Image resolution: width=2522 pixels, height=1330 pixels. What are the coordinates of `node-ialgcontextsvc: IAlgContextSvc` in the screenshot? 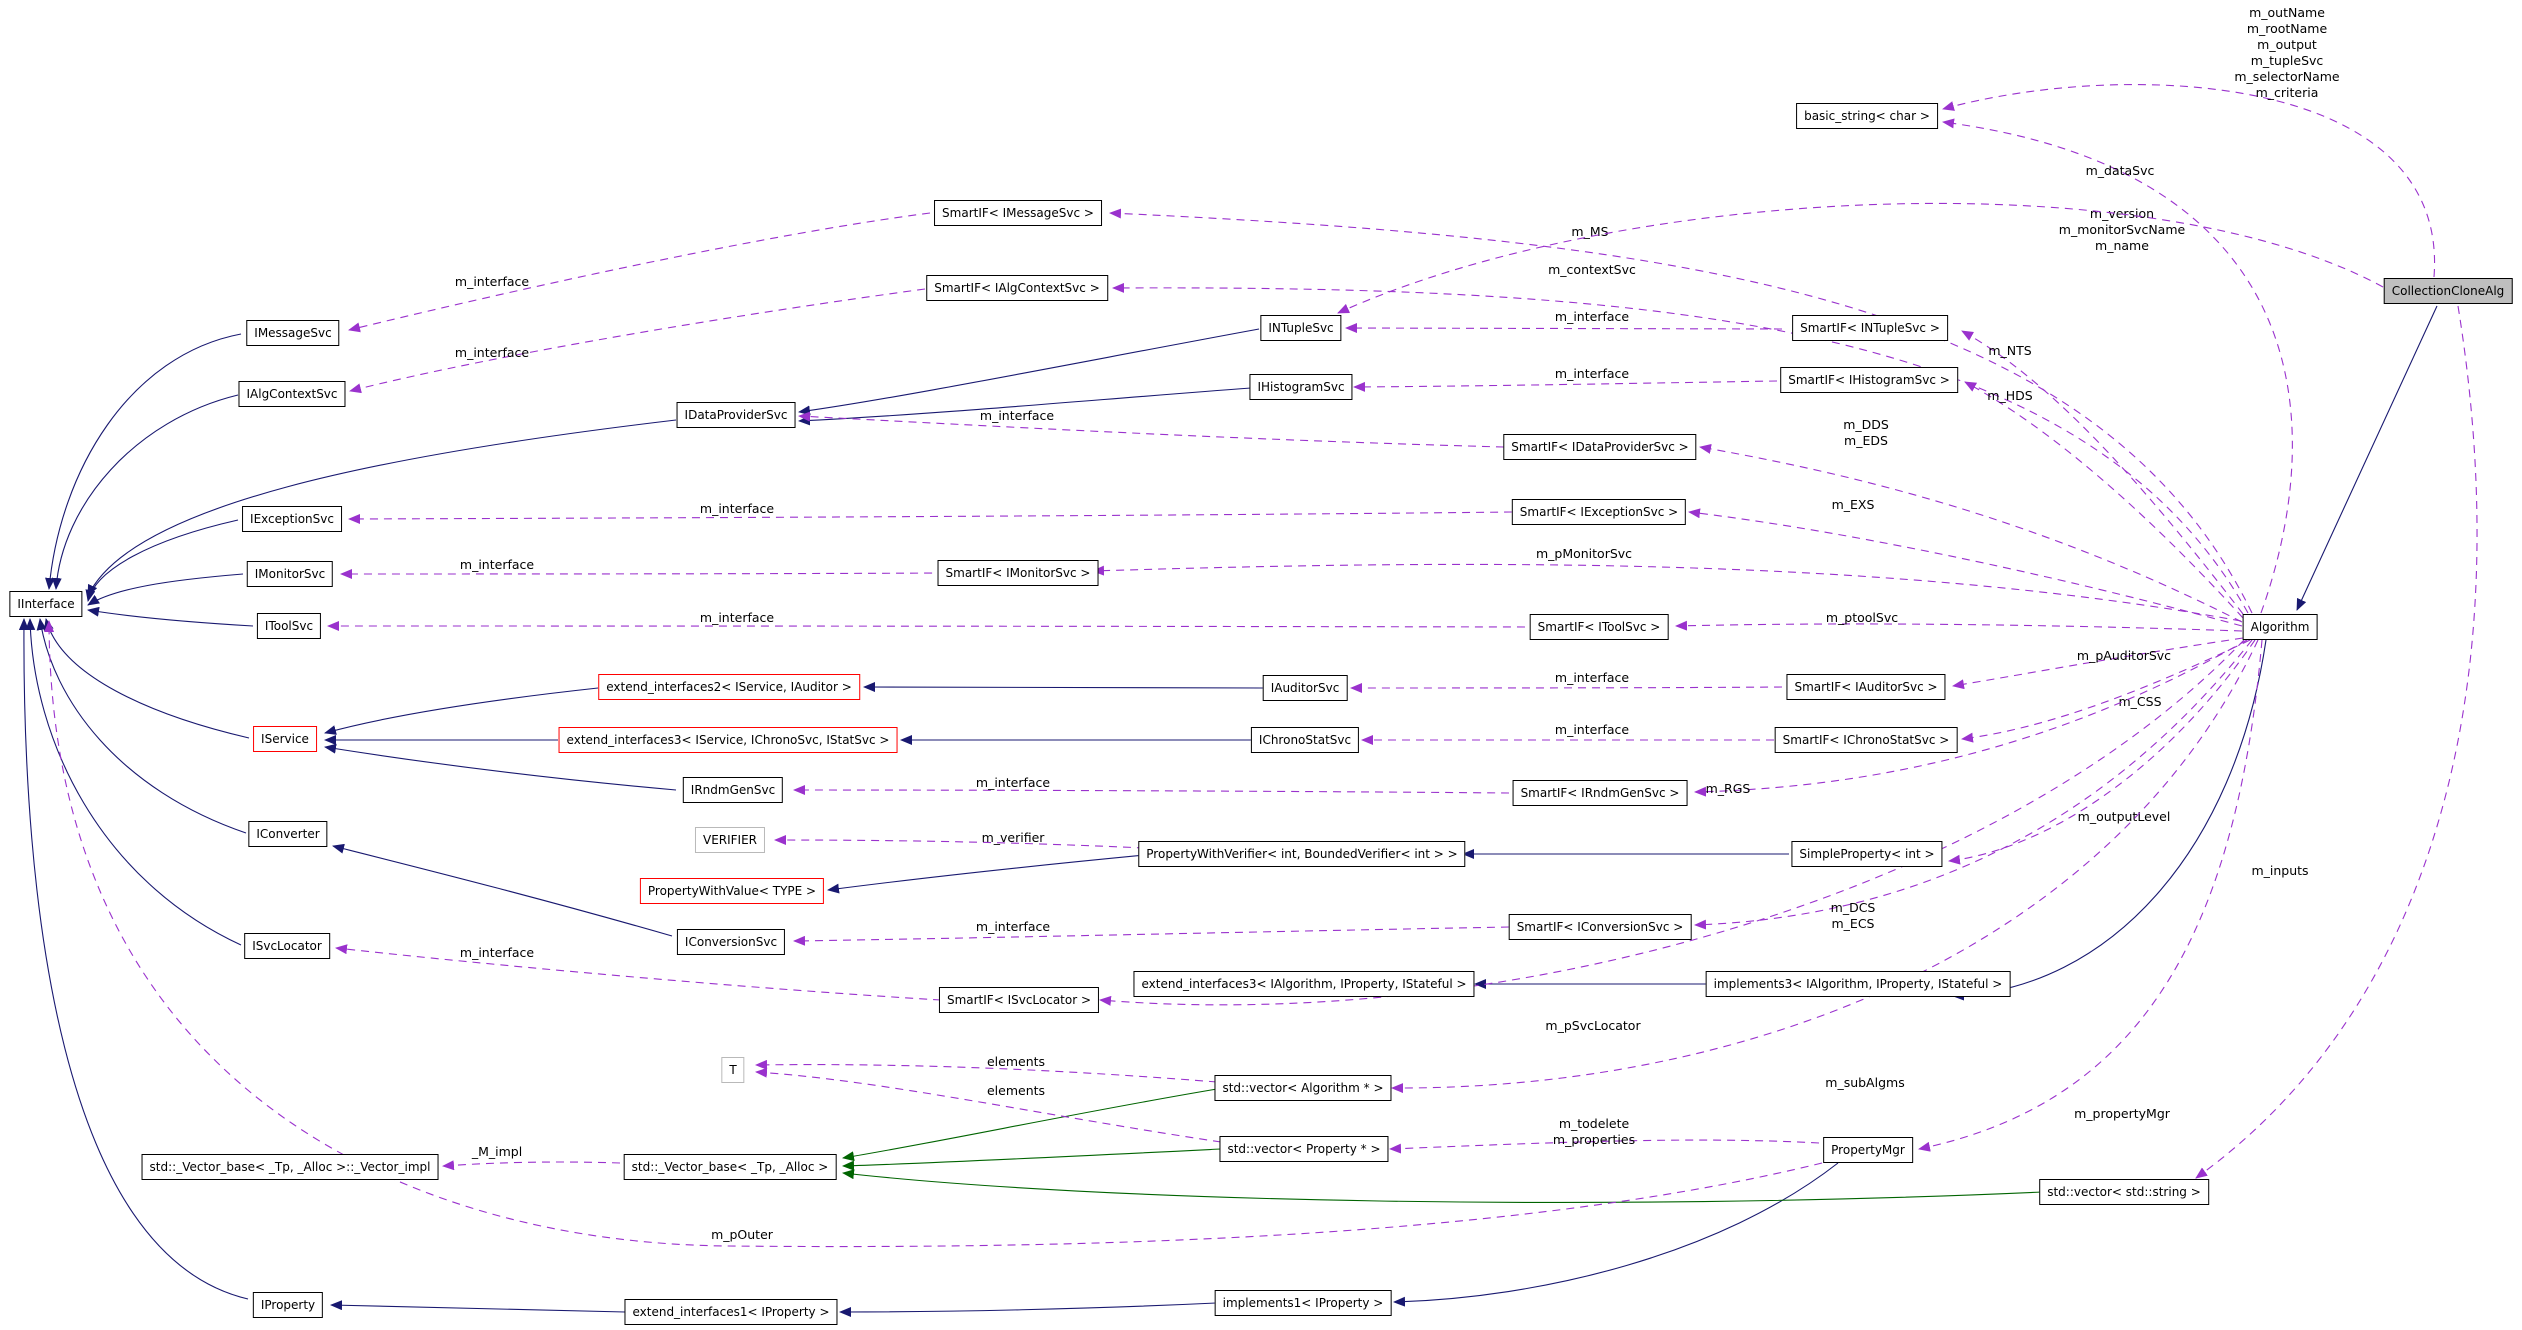 It's located at (292, 394).